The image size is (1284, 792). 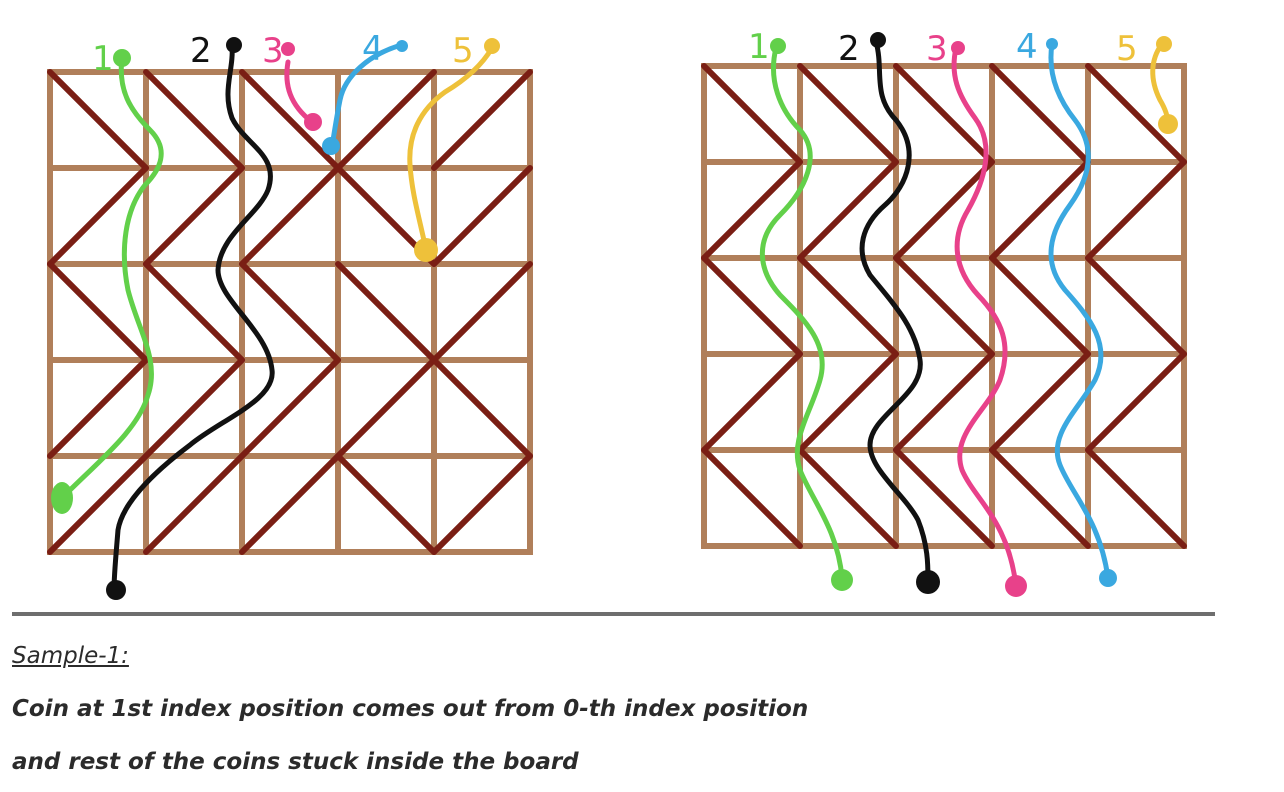 I want to click on left-label-5: 5, so click(x=463, y=51).